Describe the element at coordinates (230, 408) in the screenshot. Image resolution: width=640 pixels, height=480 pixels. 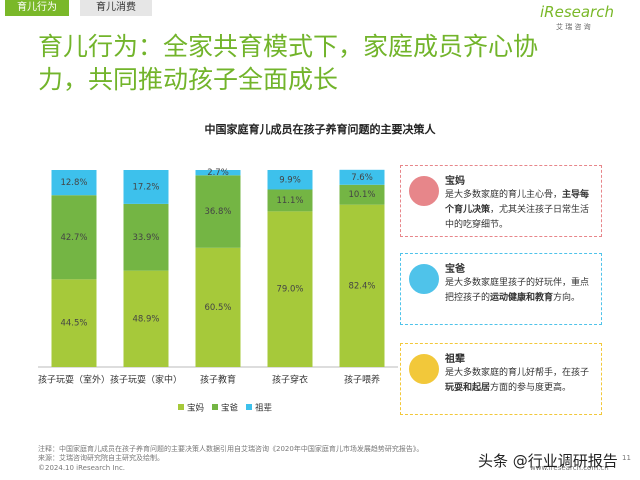
I see `legend-label: 宝爸` at that location.